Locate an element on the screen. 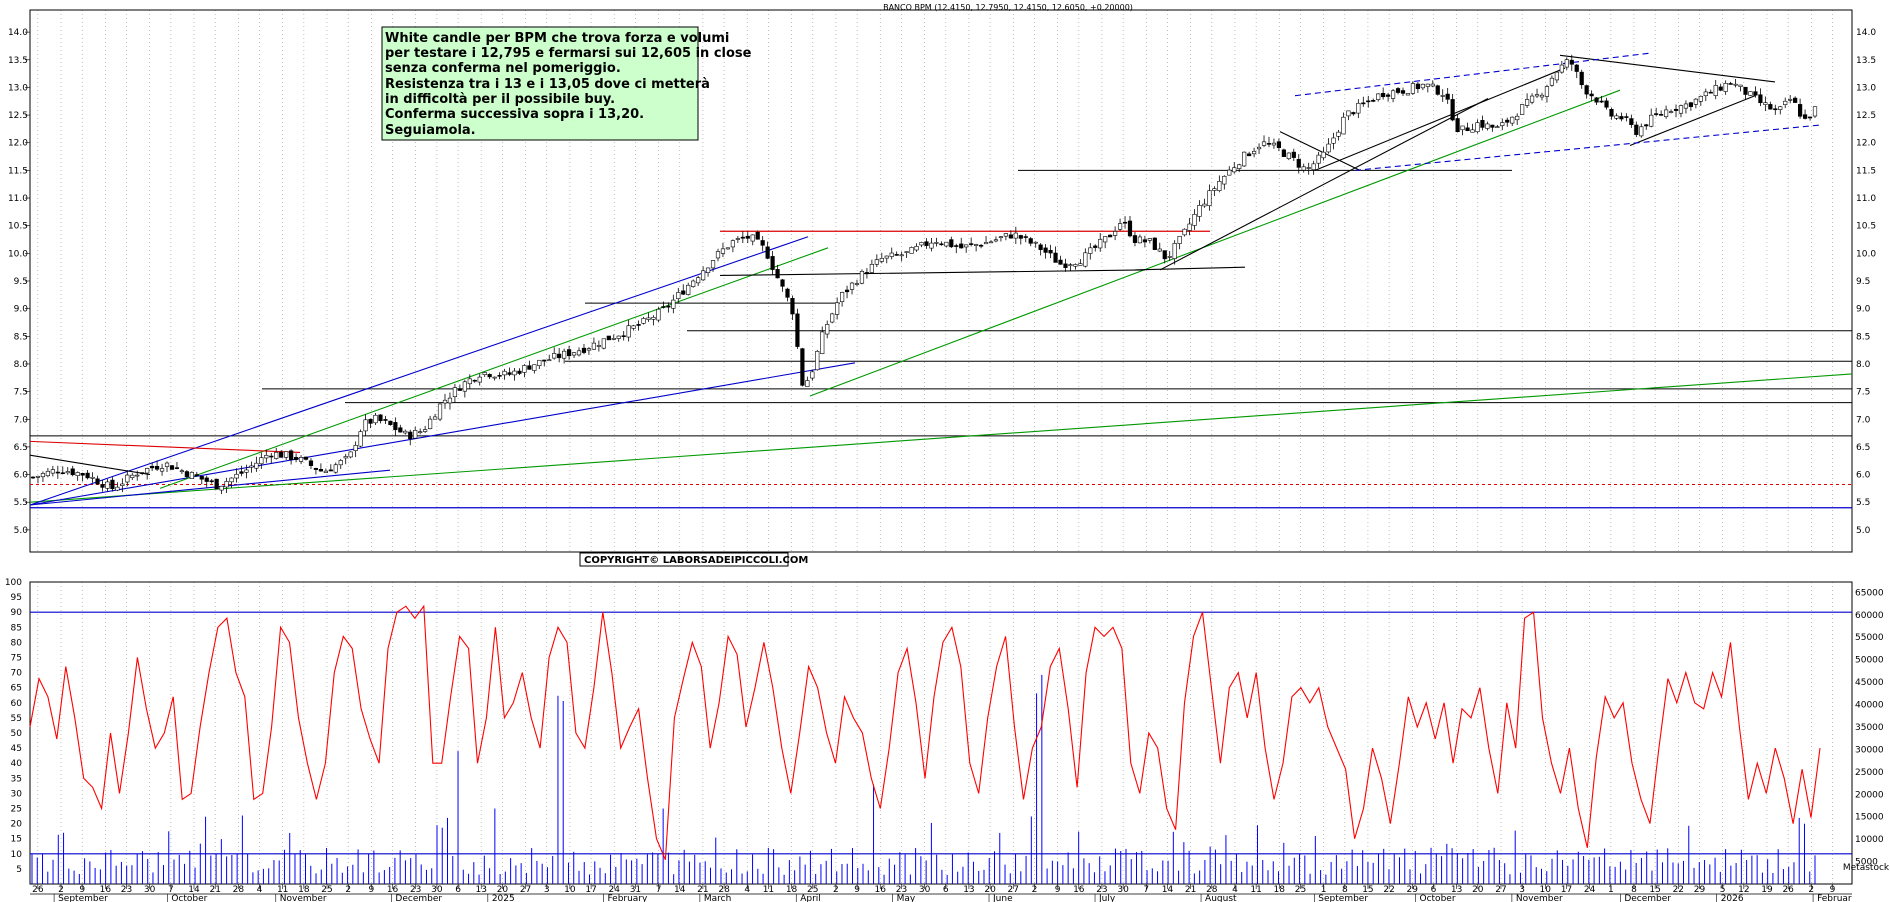 The image size is (1890, 902). x-tick-label: 2 is located at coordinates (1035, 890).